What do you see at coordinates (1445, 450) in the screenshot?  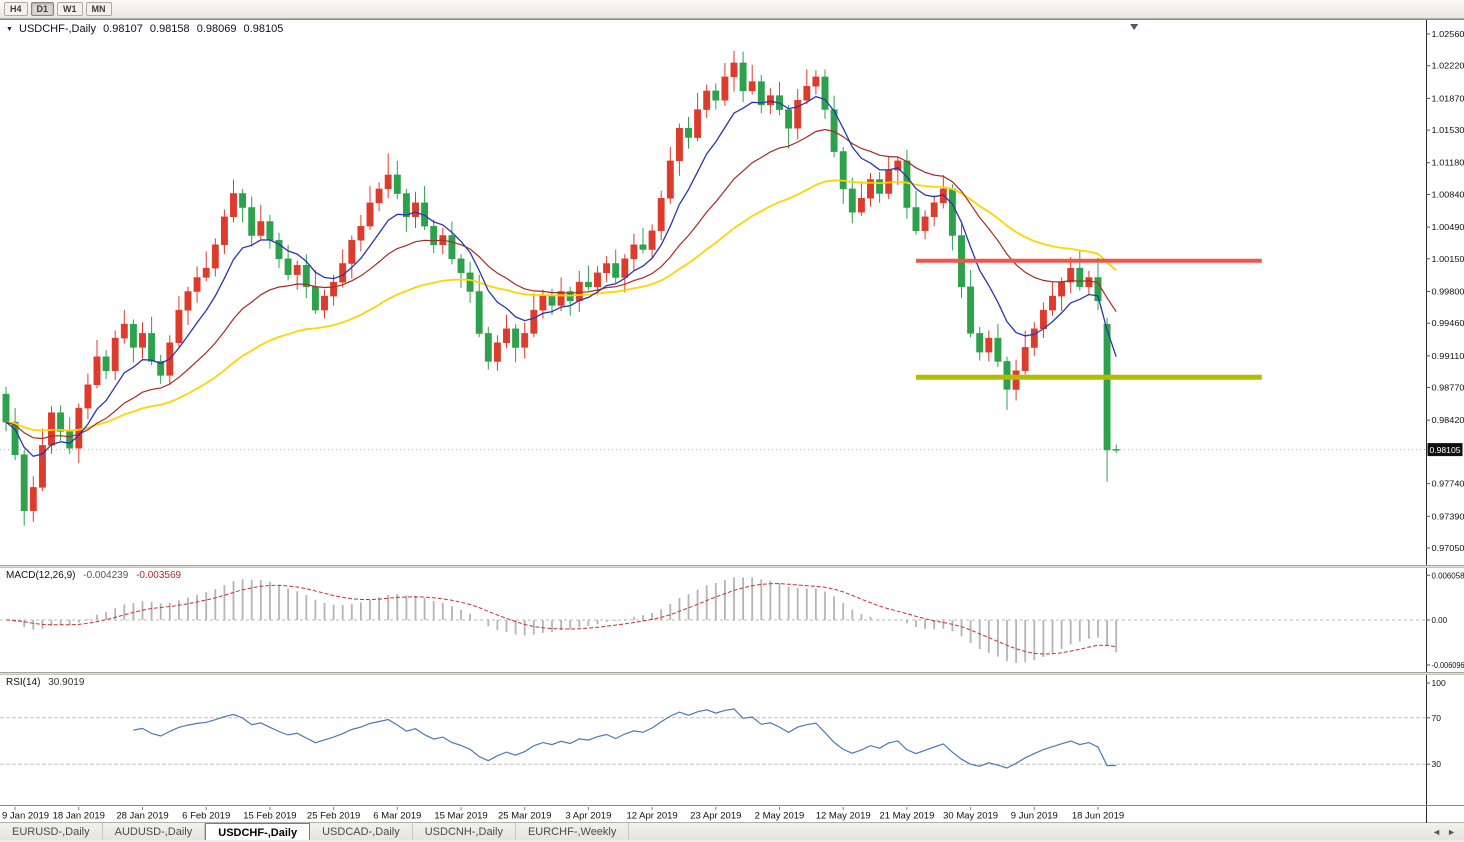 I see `current-price-label: 0.98105` at bounding box center [1445, 450].